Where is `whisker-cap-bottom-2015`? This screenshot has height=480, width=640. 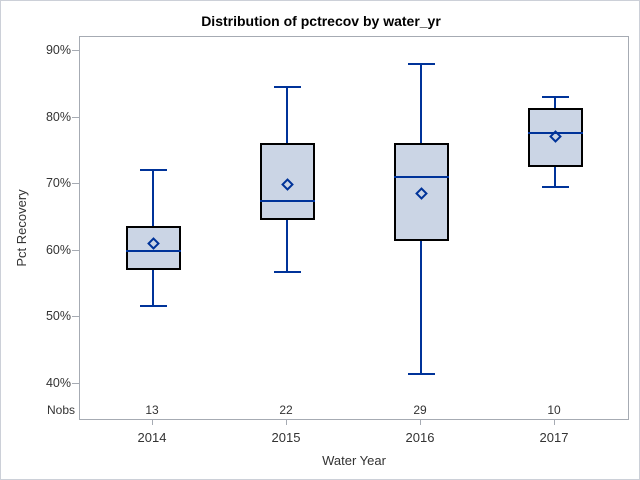 whisker-cap-bottom-2015 is located at coordinates (287, 272).